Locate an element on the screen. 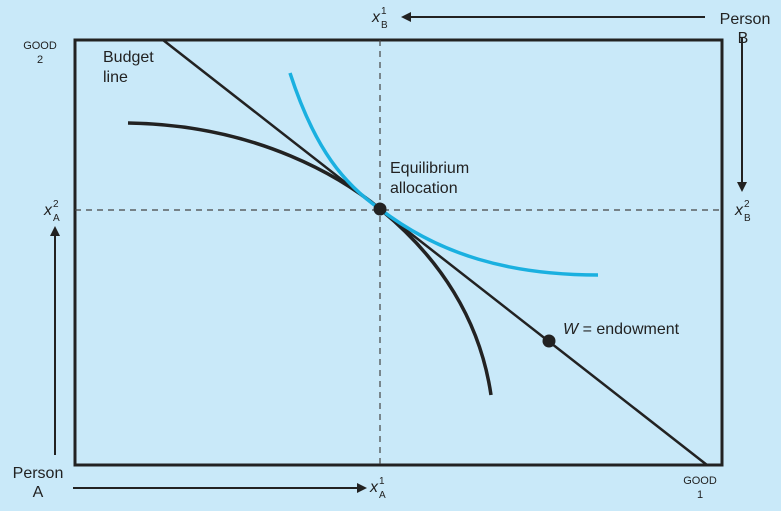 This screenshot has height=511, width=781. good2-number: 2 is located at coordinates (40, 60).